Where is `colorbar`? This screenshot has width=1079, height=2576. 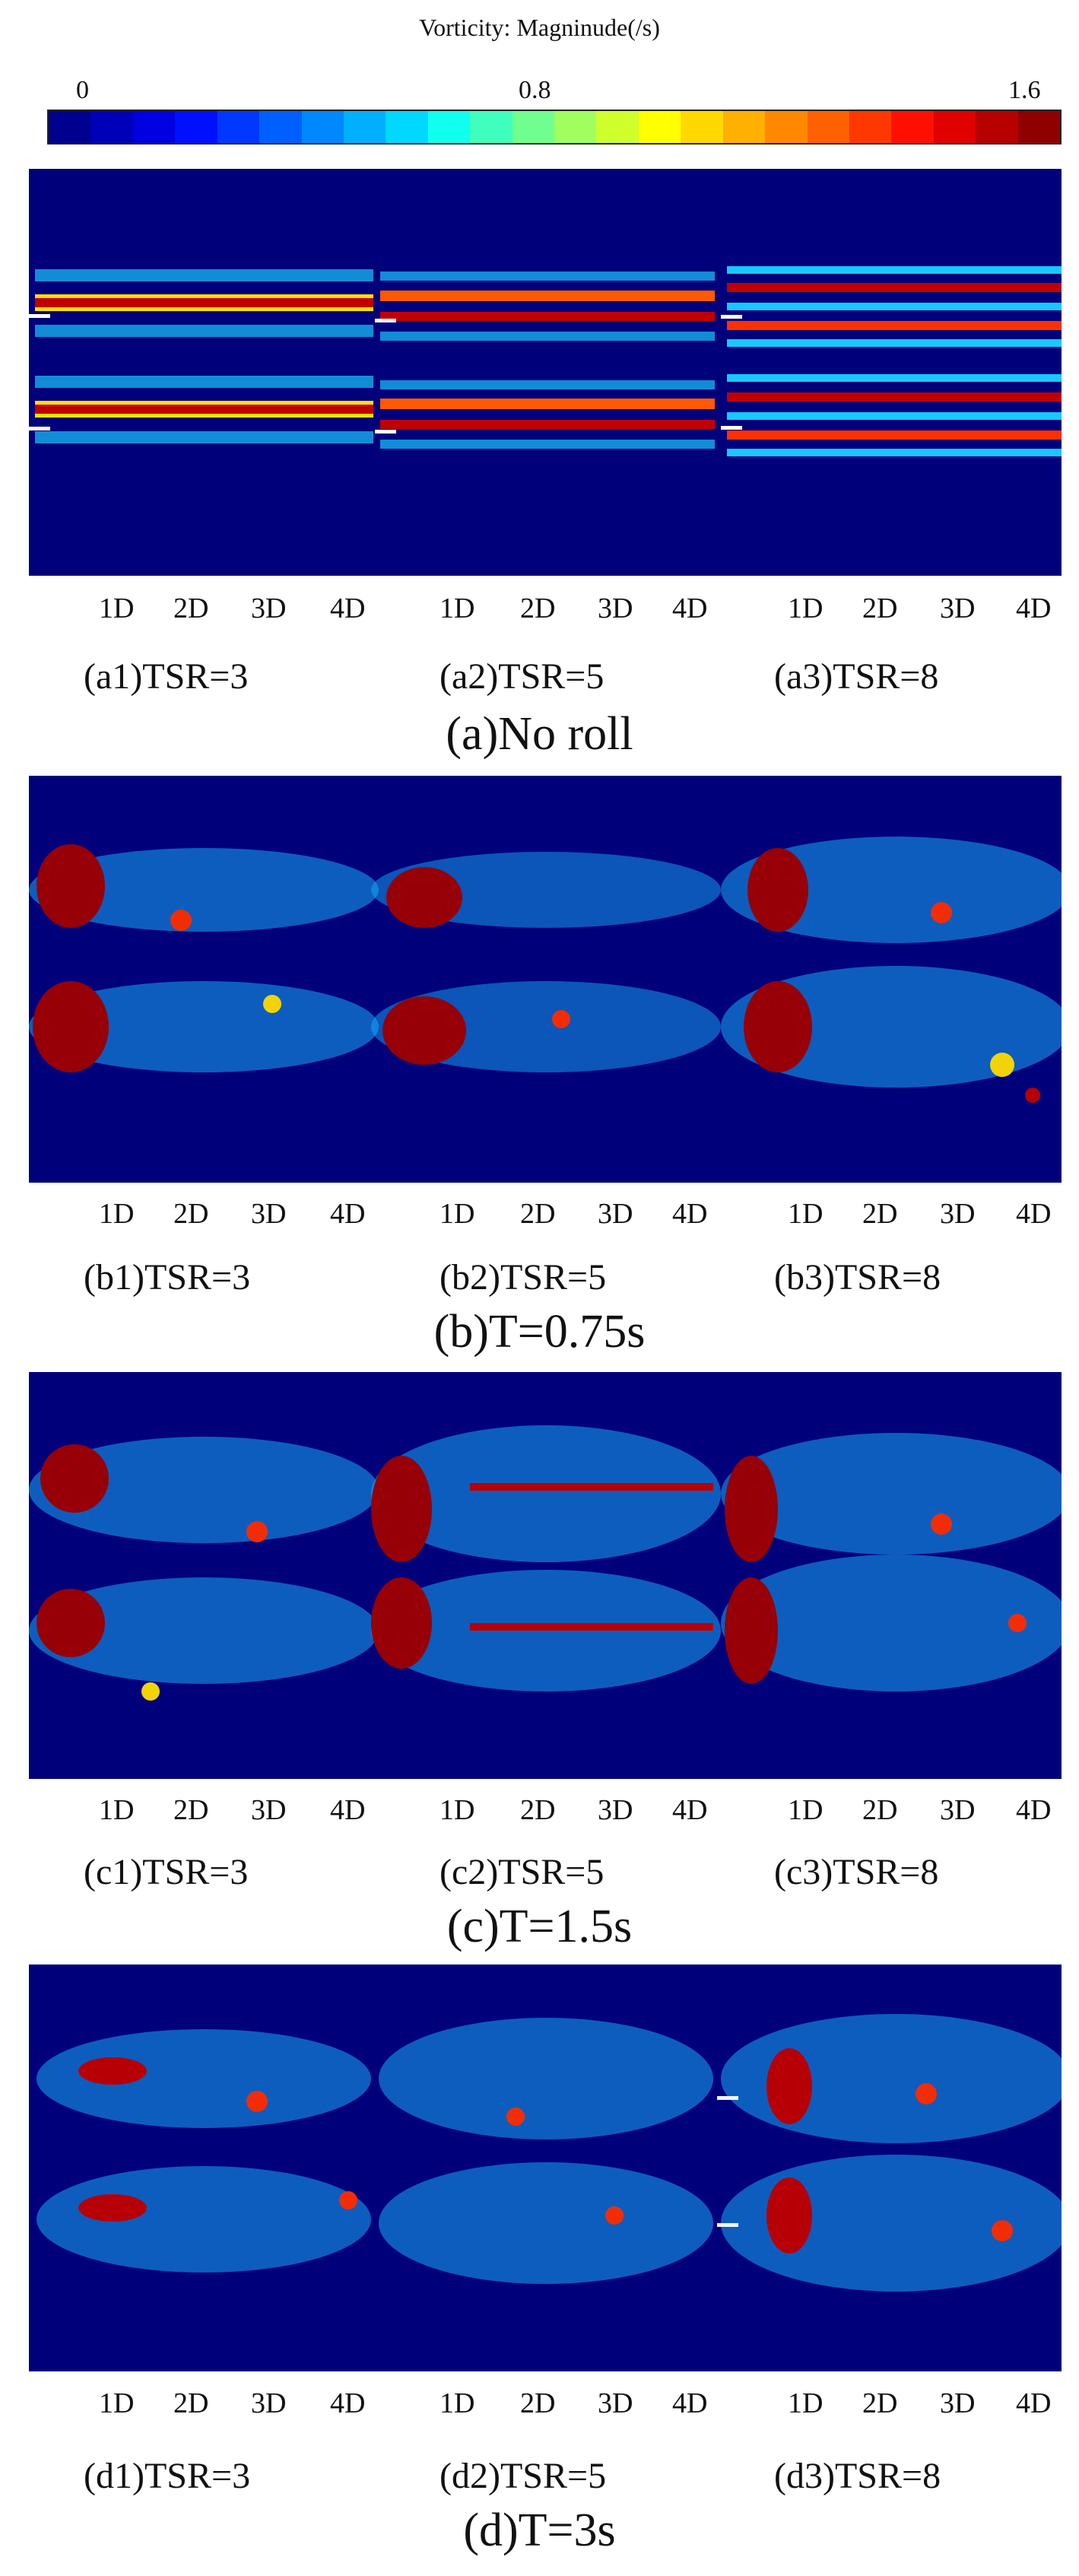 colorbar is located at coordinates (554, 127).